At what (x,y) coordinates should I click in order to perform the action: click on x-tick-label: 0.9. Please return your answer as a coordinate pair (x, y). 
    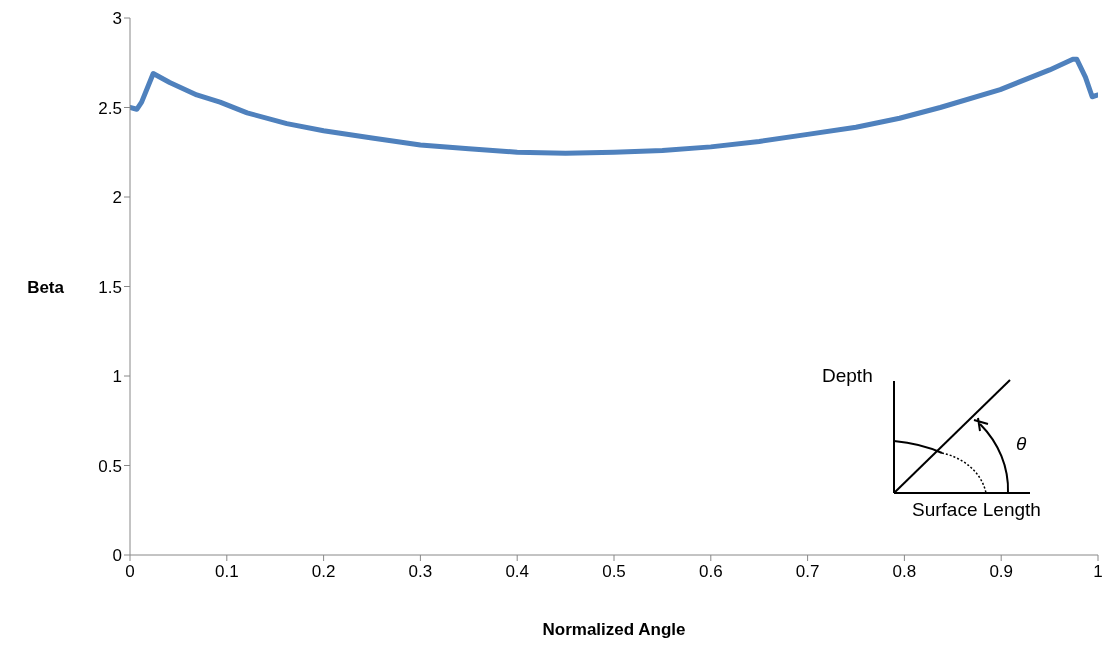
    Looking at the image, I should click on (1001, 572).